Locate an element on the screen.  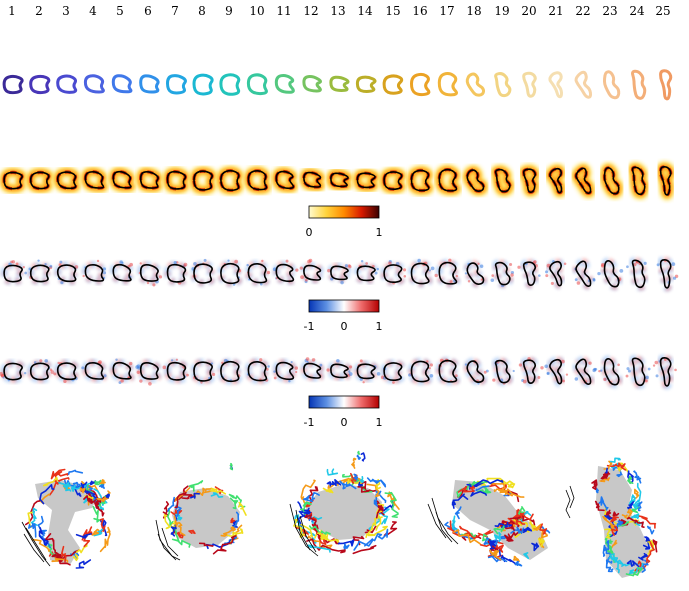
frame-number-18: 18 is located at coordinates (474, 11).